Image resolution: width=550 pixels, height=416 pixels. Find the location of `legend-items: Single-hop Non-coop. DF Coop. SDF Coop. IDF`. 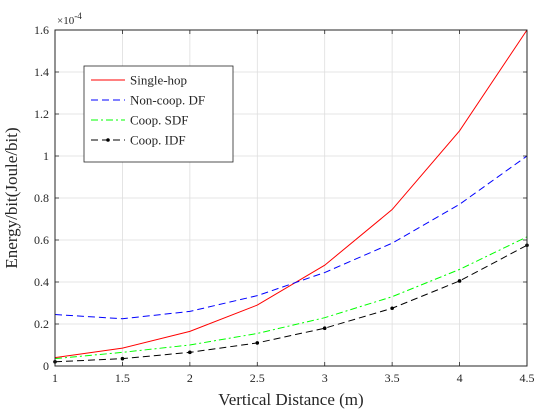

legend-items: Single-hop Non-coop. DF Coop. SDF Coop. IDF is located at coordinates (148, 110).